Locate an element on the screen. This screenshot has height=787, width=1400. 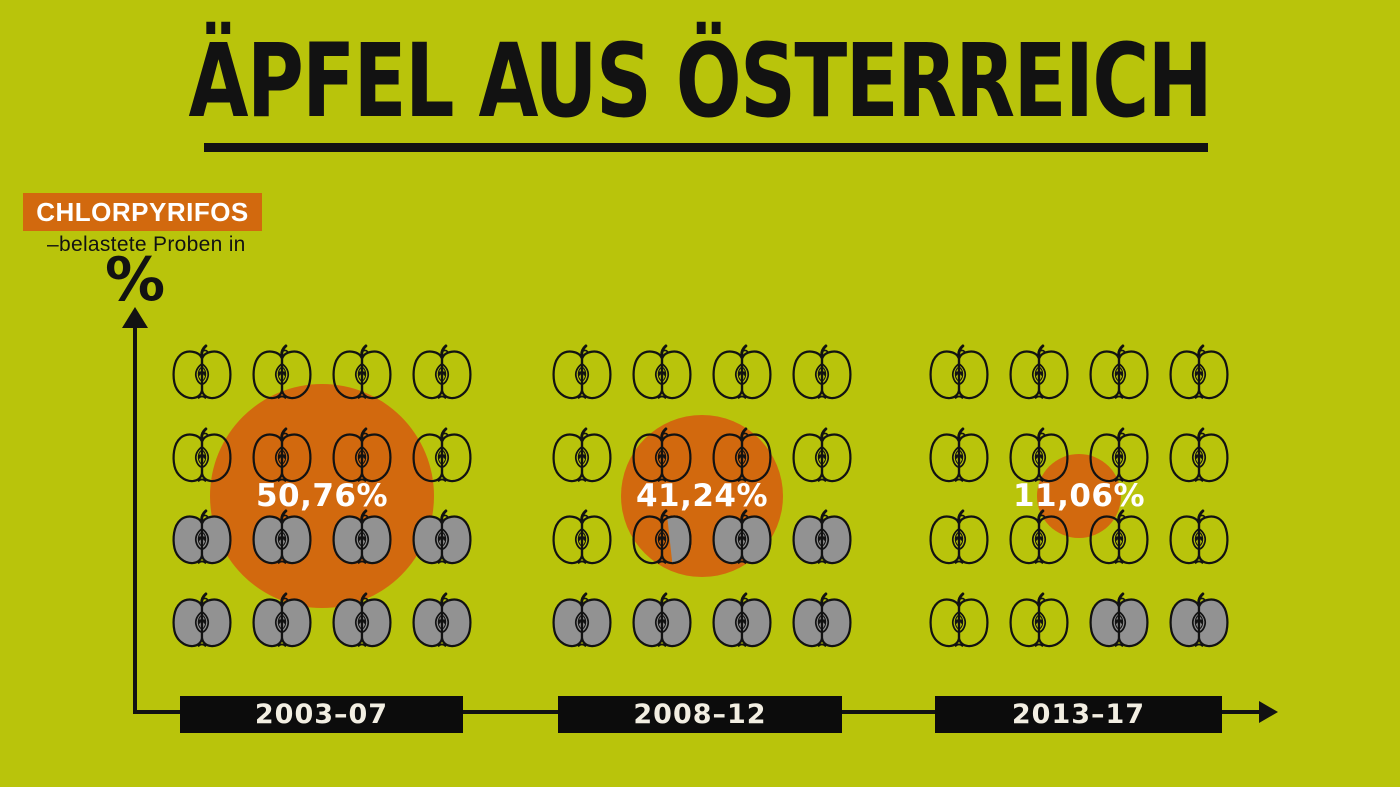
value-label: 50,76% is located at coordinates (322, 496).